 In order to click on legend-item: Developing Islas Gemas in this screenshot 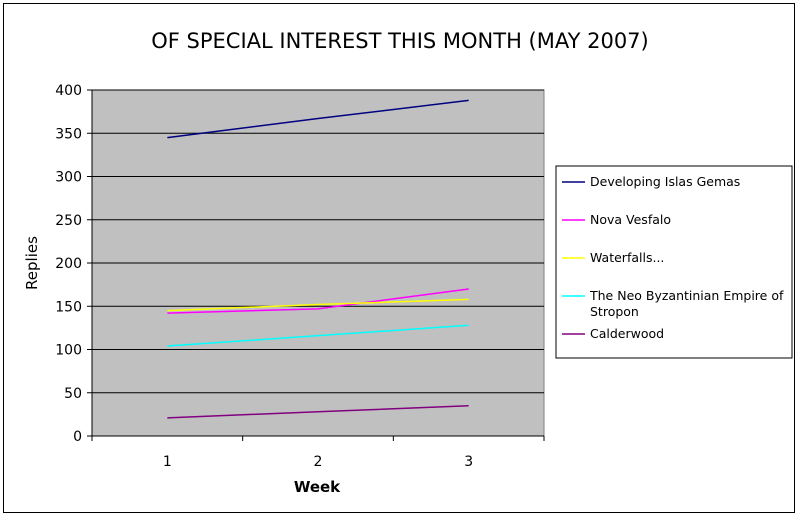, I will do `click(651, 181)`.